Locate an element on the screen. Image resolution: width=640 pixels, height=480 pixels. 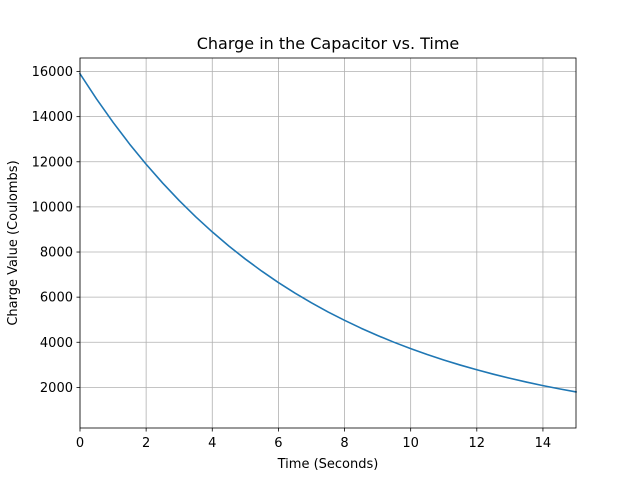
x-tick-label: 6 is located at coordinates (278, 443).